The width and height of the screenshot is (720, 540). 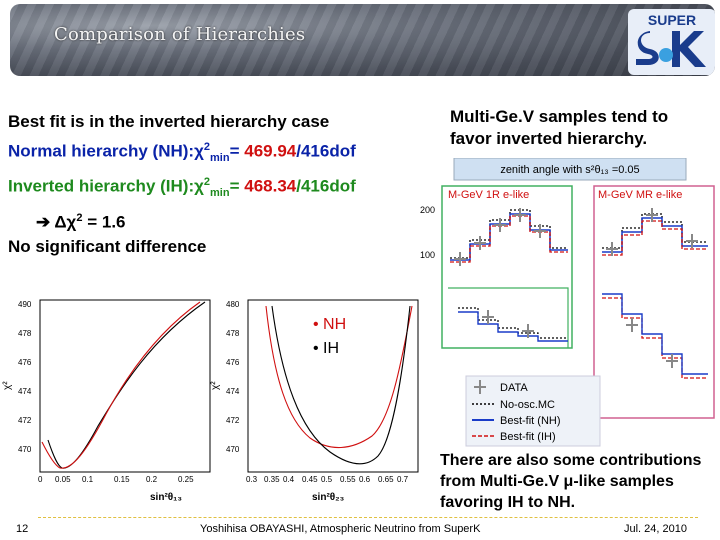 What do you see at coordinates (514, 388) in the screenshot?
I see `mc-legend-data: DATA` at bounding box center [514, 388].